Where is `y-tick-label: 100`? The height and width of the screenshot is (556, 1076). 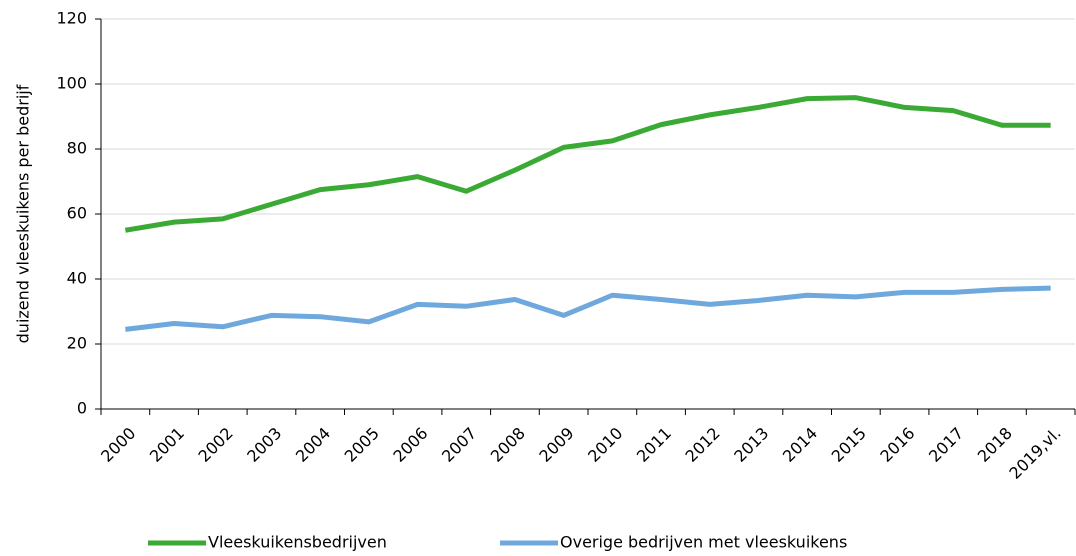
y-tick-label: 100 is located at coordinates (71, 83).